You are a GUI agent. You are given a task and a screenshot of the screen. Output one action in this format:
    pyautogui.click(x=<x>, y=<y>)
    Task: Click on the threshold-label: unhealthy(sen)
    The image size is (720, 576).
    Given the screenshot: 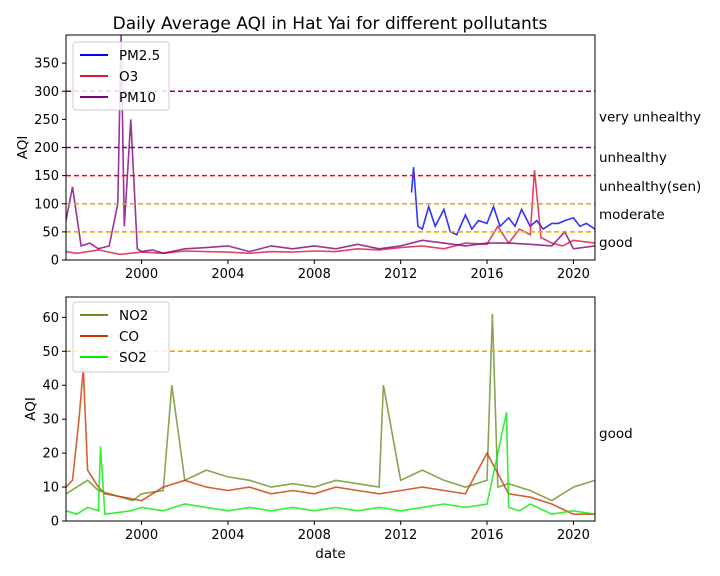 What is the action you would take?
    pyautogui.click(x=650, y=187)
    